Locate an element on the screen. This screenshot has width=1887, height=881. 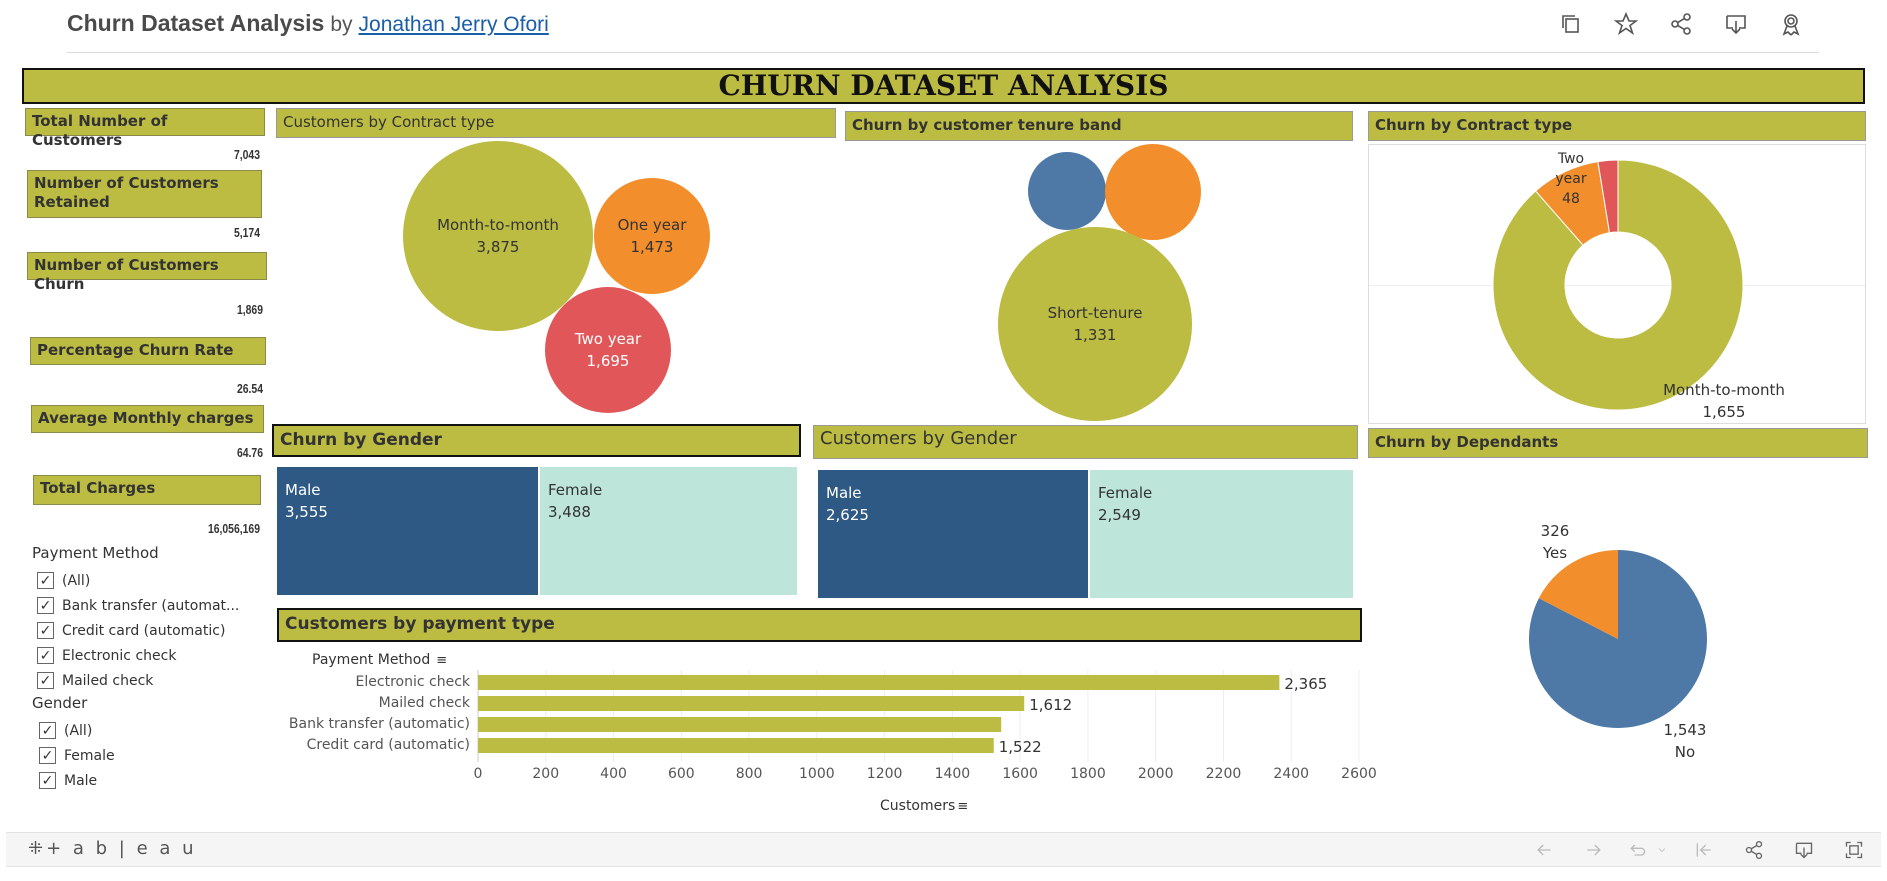
bubble-tenure-orange is located at coordinates (1153, 192).